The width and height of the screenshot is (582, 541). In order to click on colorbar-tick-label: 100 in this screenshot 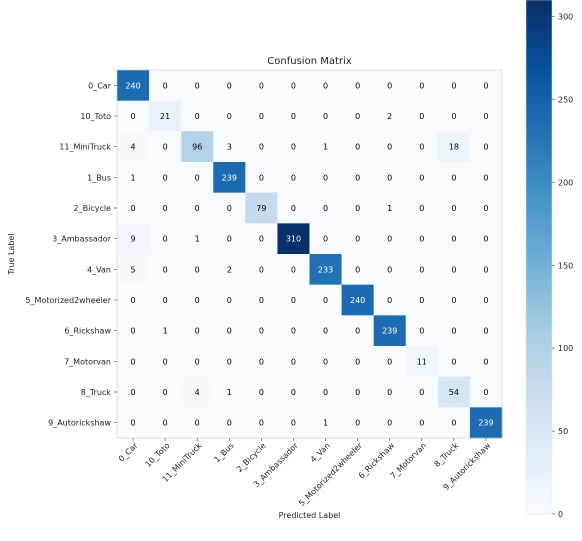, I will do `click(565, 348)`.